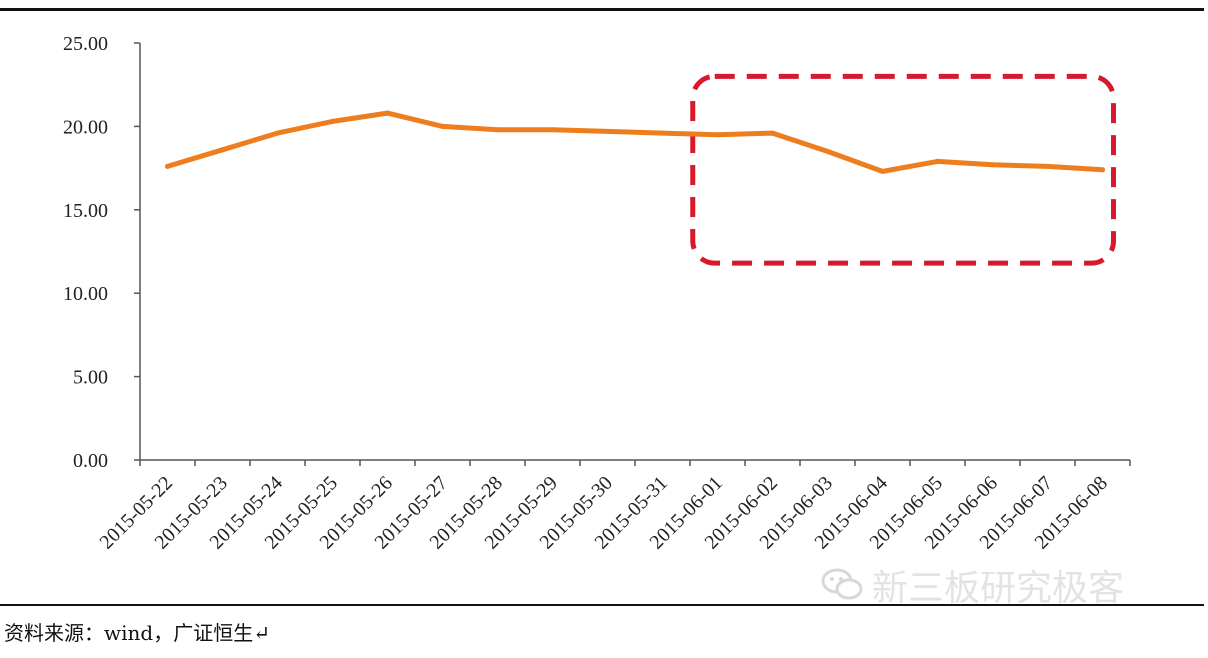 Image resolution: width=1208 pixels, height=658 pixels. I want to click on watermark: 新三板研究极客, so click(972, 585).